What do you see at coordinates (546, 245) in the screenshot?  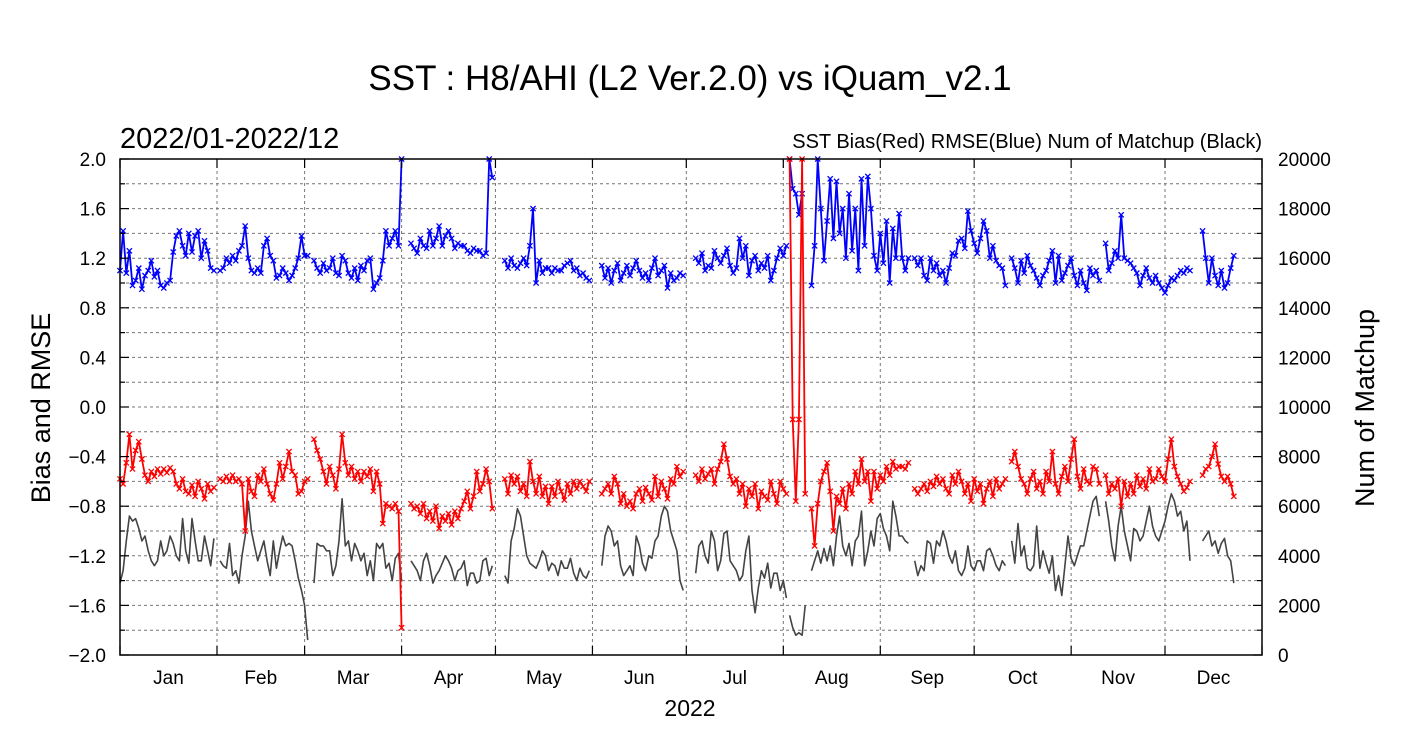 I see `rmse-line` at bounding box center [546, 245].